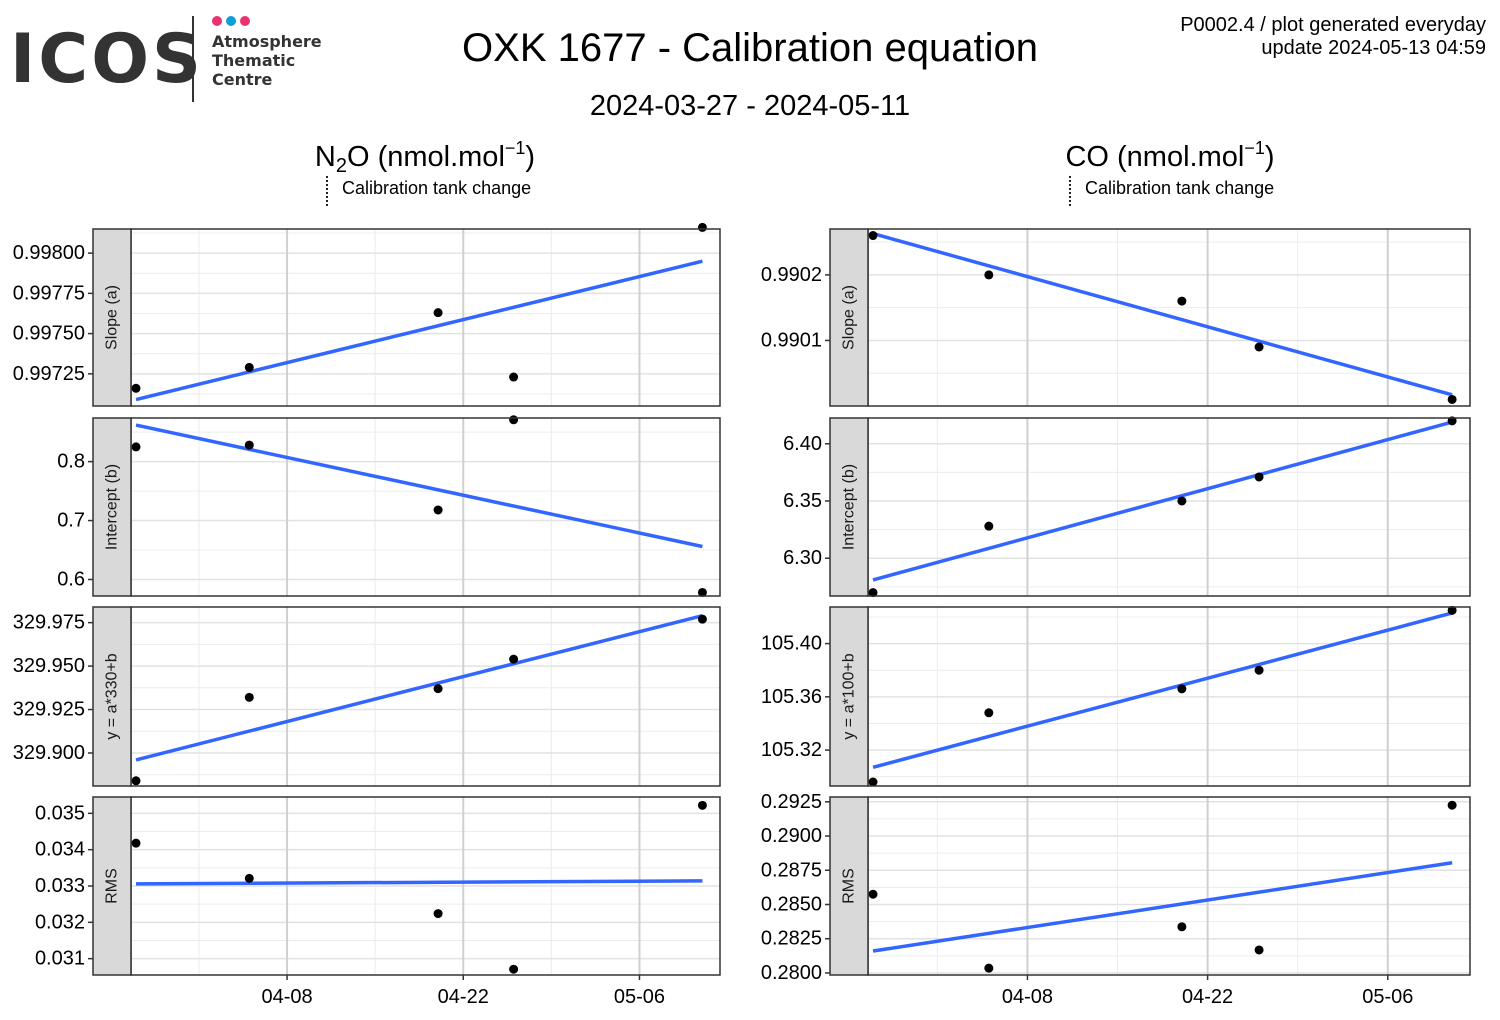  I want to click on y-tick-label: 0.6, so click(71, 579).